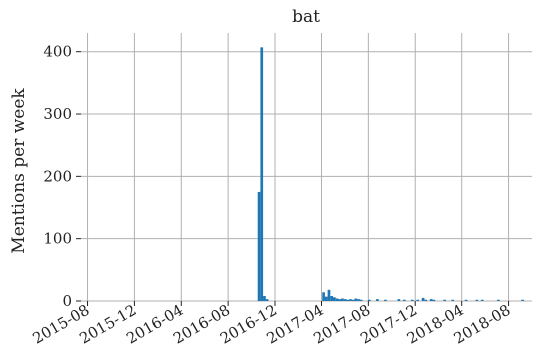  I want to click on y-tick-label: 100, so click(57, 239).